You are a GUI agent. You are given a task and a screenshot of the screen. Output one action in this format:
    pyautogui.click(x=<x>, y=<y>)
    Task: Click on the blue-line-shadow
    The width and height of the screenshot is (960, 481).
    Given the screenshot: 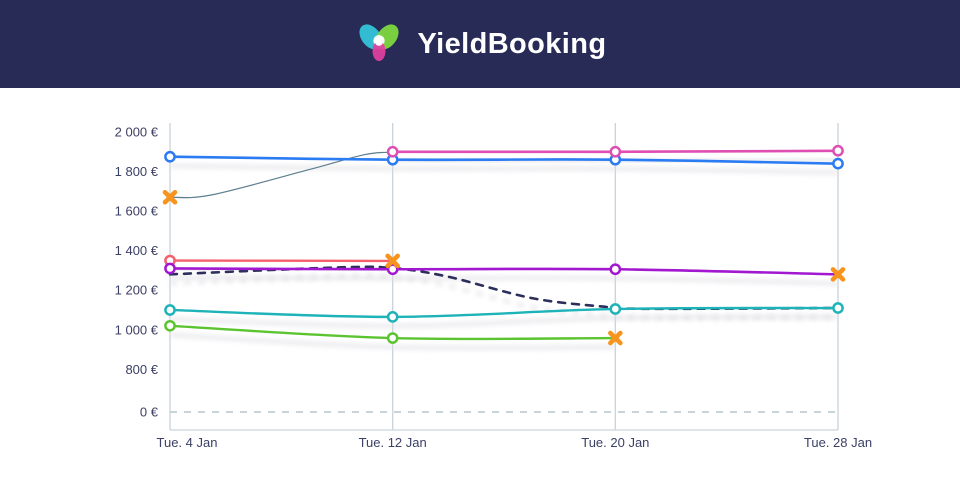 What is the action you would take?
    pyautogui.click(x=504, y=169)
    